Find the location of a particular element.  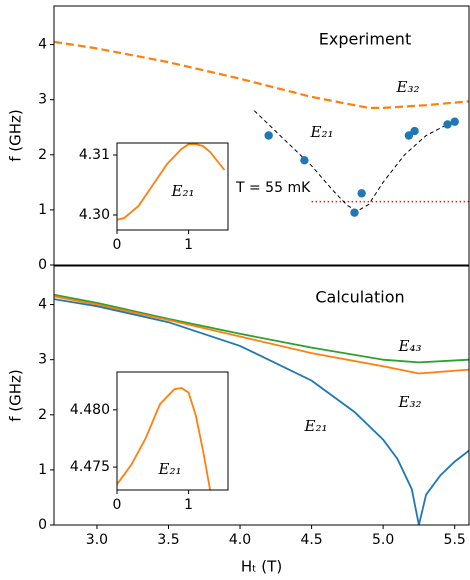

x-tick-label: 4.5 is located at coordinates (311, 540).